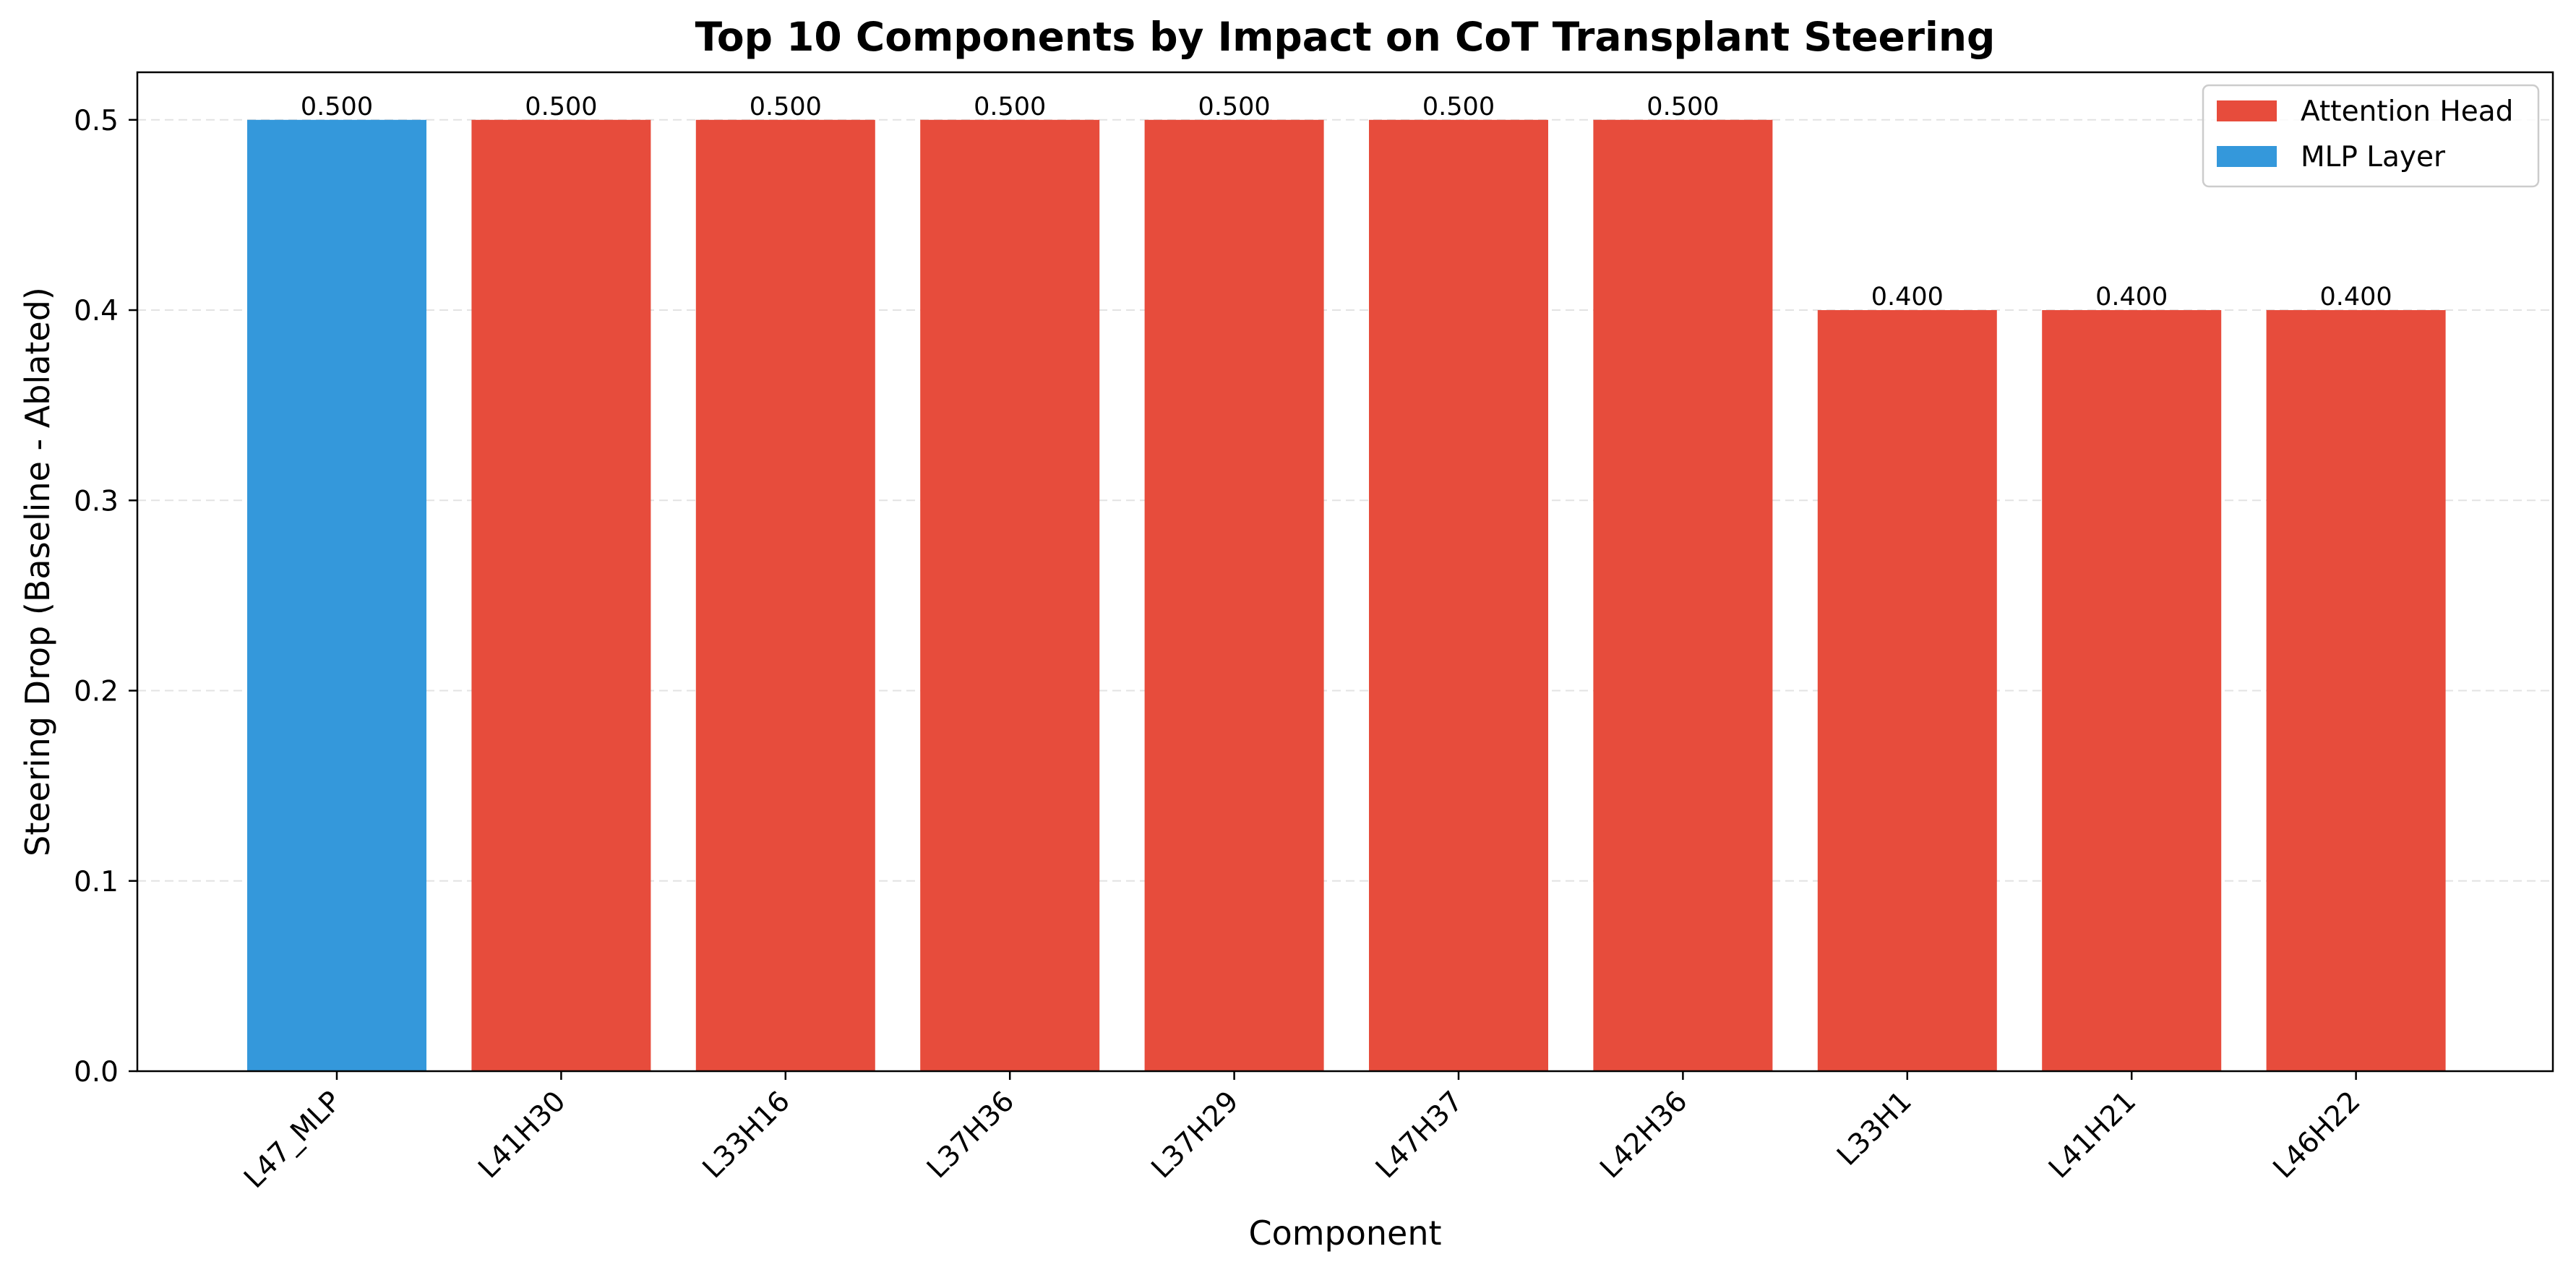 Image resolution: width=2576 pixels, height=1275 pixels. I want to click on bar-l37h36, so click(1010, 595).